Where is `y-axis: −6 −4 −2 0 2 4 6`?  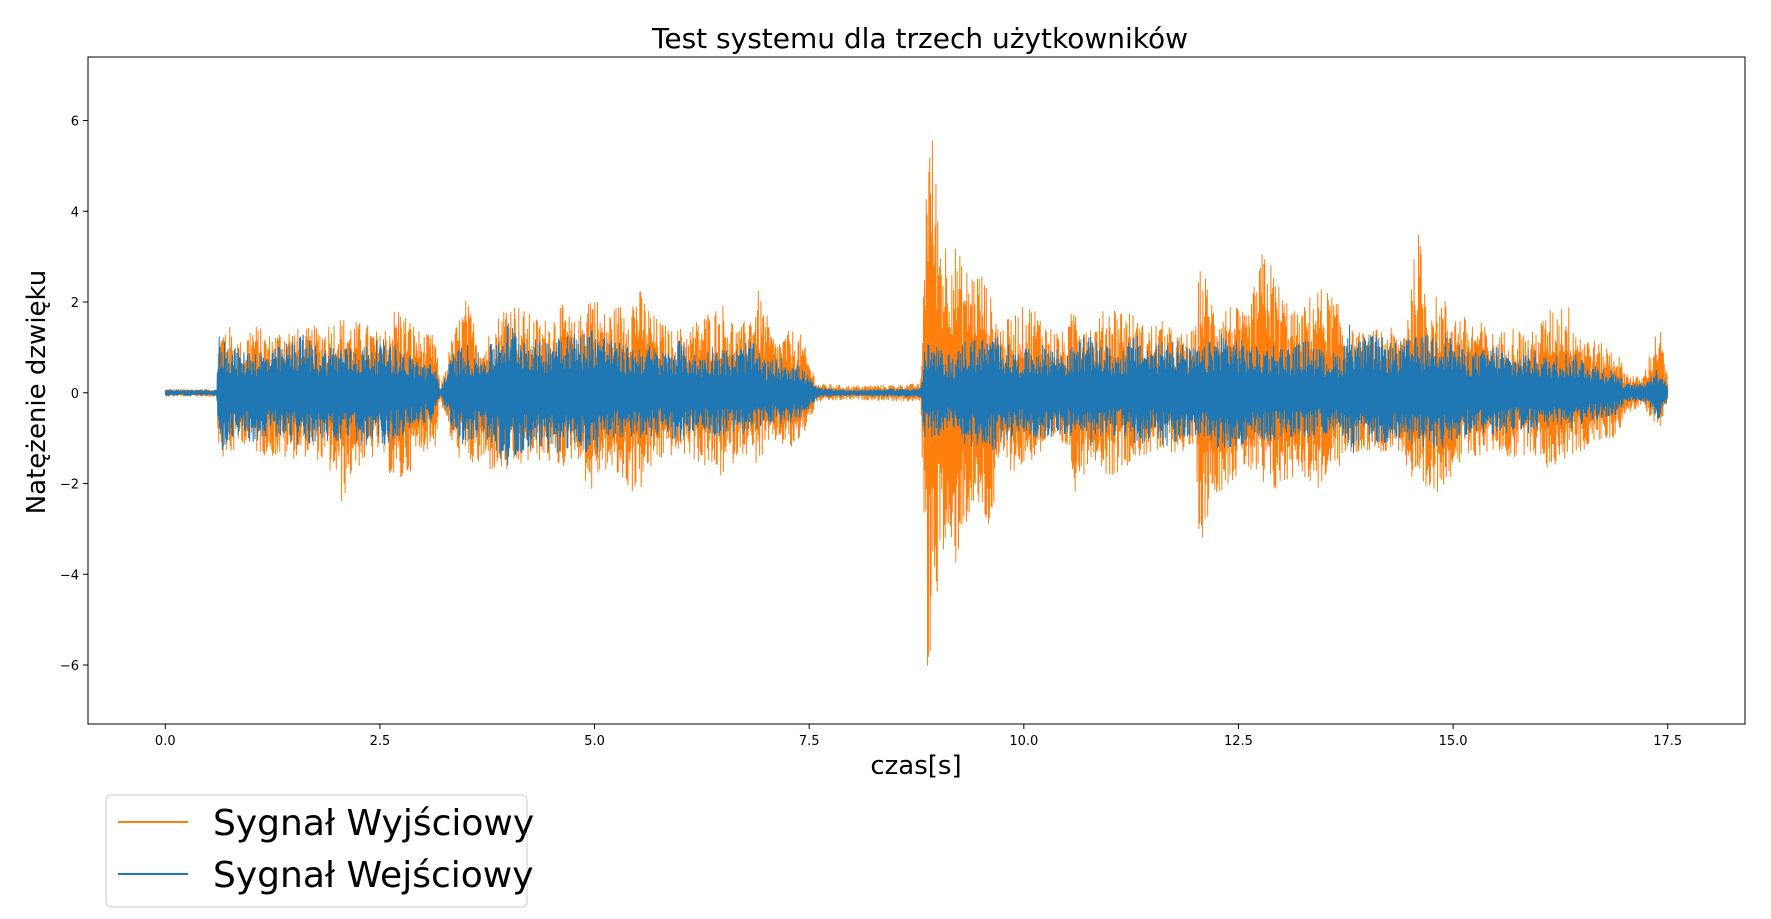
y-axis: −6 −4 −2 0 2 4 6 is located at coordinates (74, 394).